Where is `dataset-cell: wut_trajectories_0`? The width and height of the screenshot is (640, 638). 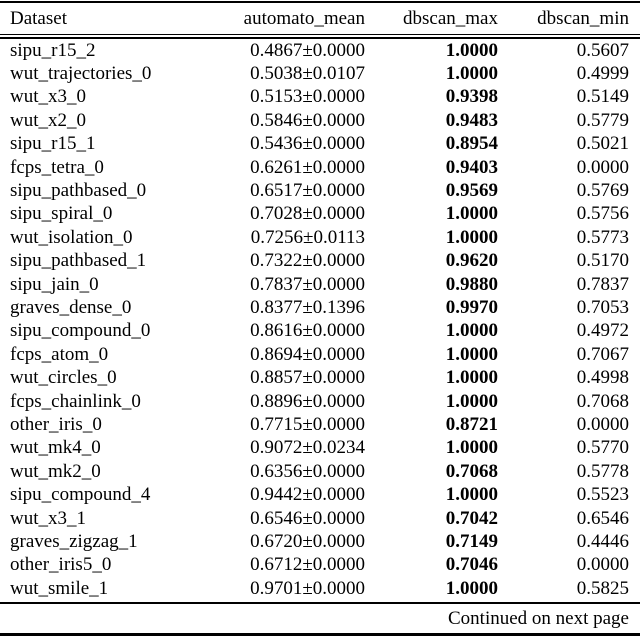
dataset-cell: wut_trajectories_0 is located at coordinates (81, 74).